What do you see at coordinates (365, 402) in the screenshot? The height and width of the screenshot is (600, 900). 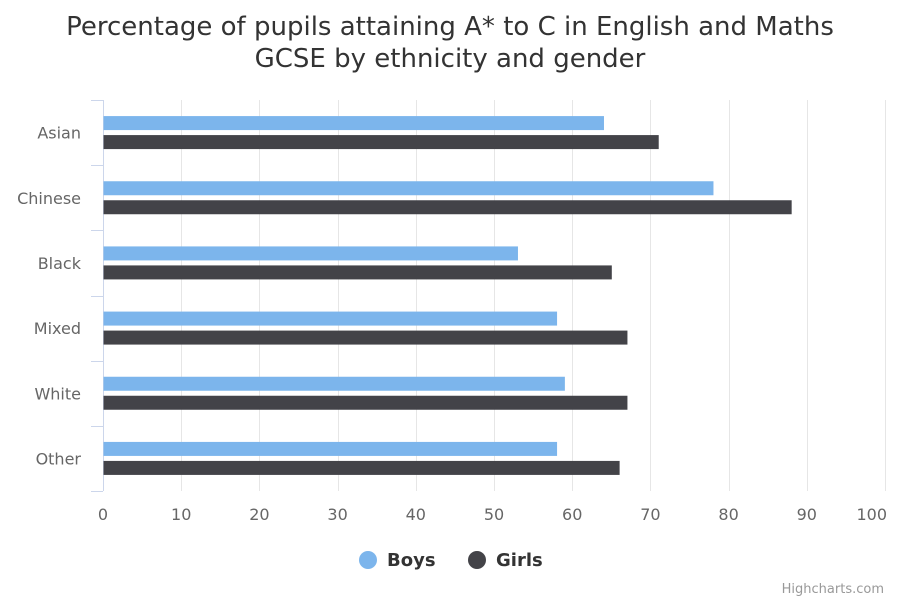 I see `bar-girls-white` at bounding box center [365, 402].